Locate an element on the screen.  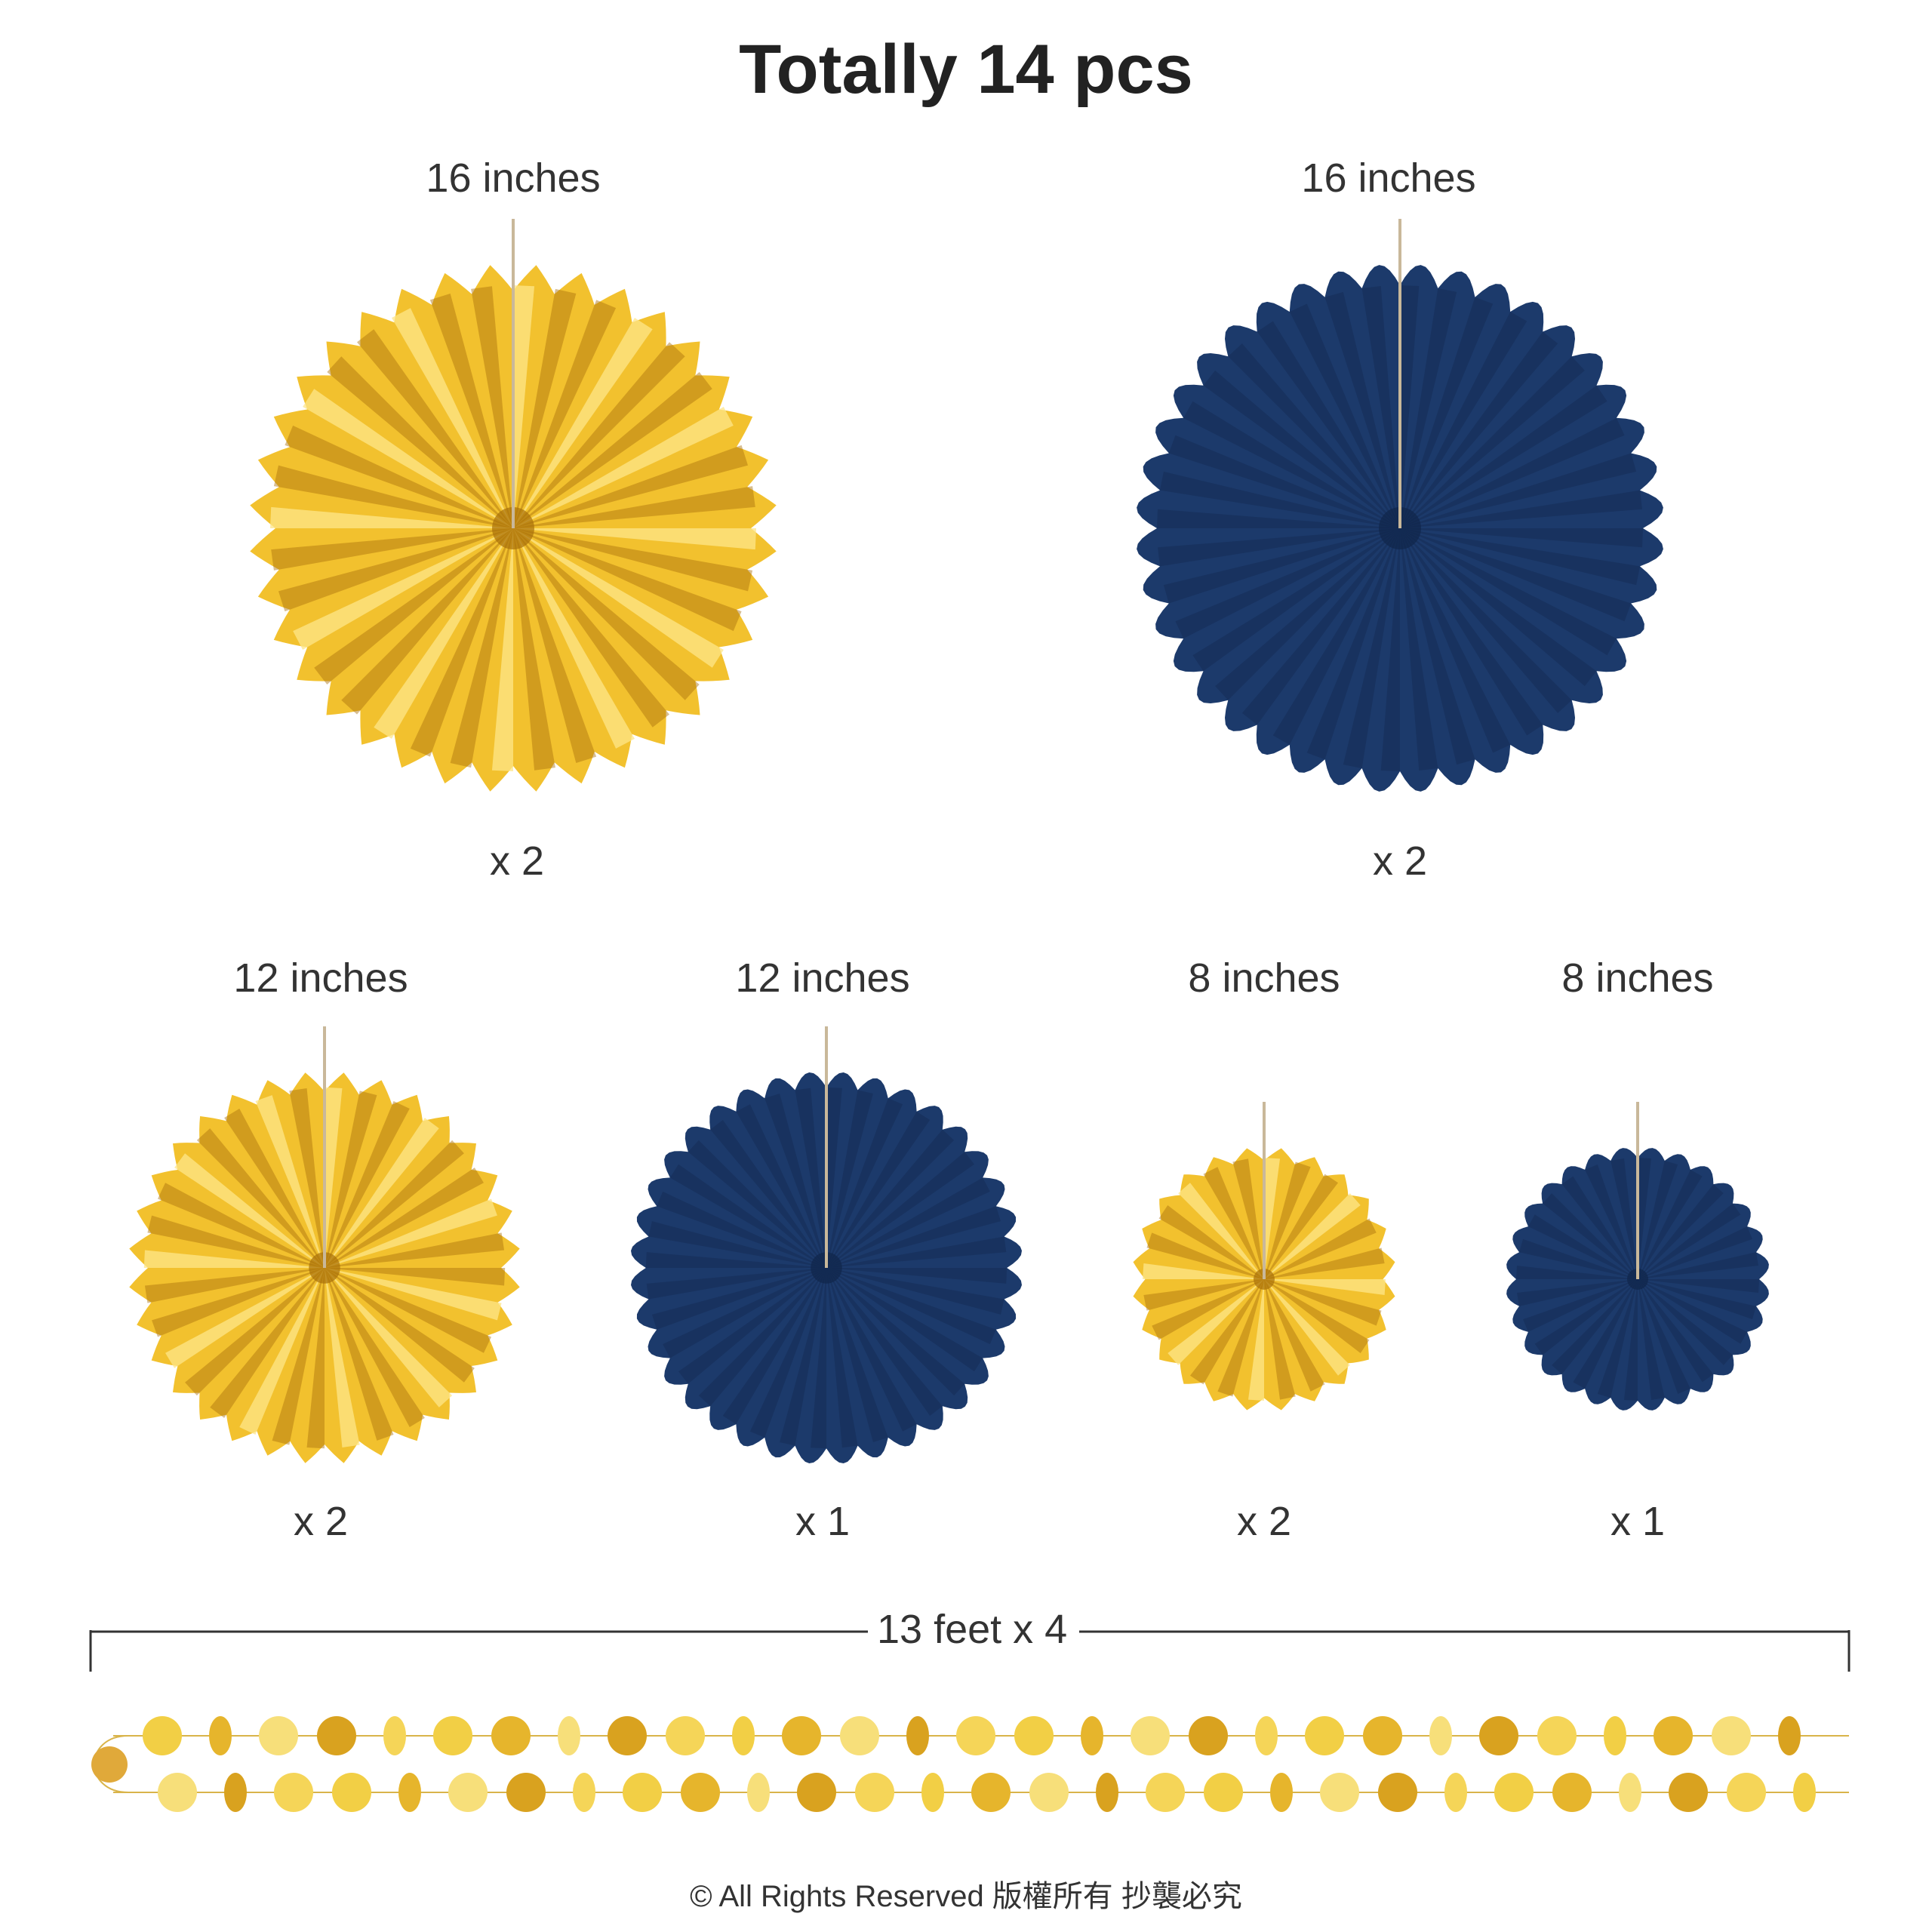
gold-fan-small is located at coordinates (1264, 1256).